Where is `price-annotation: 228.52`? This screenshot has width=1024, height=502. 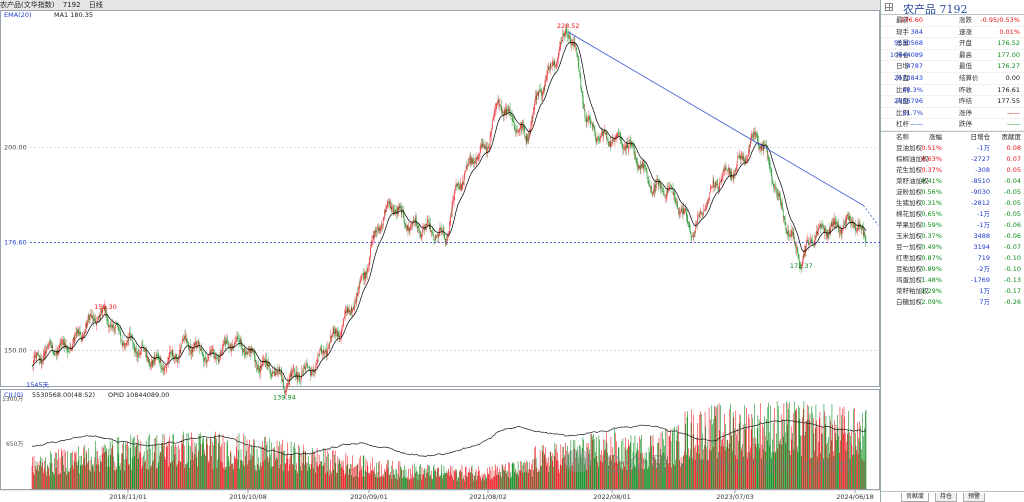
price-annotation: 228.52 is located at coordinates (568, 26).